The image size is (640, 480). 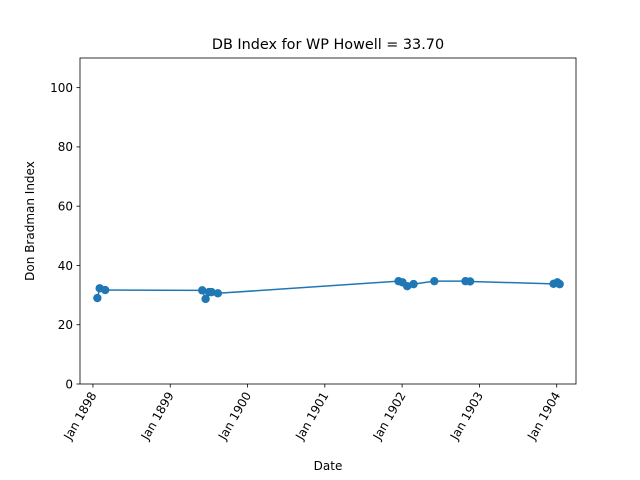 What do you see at coordinates (466, 417) in the screenshot?
I see `x-tick-label-5: Jan 1903` at bounding box center [466, 417].